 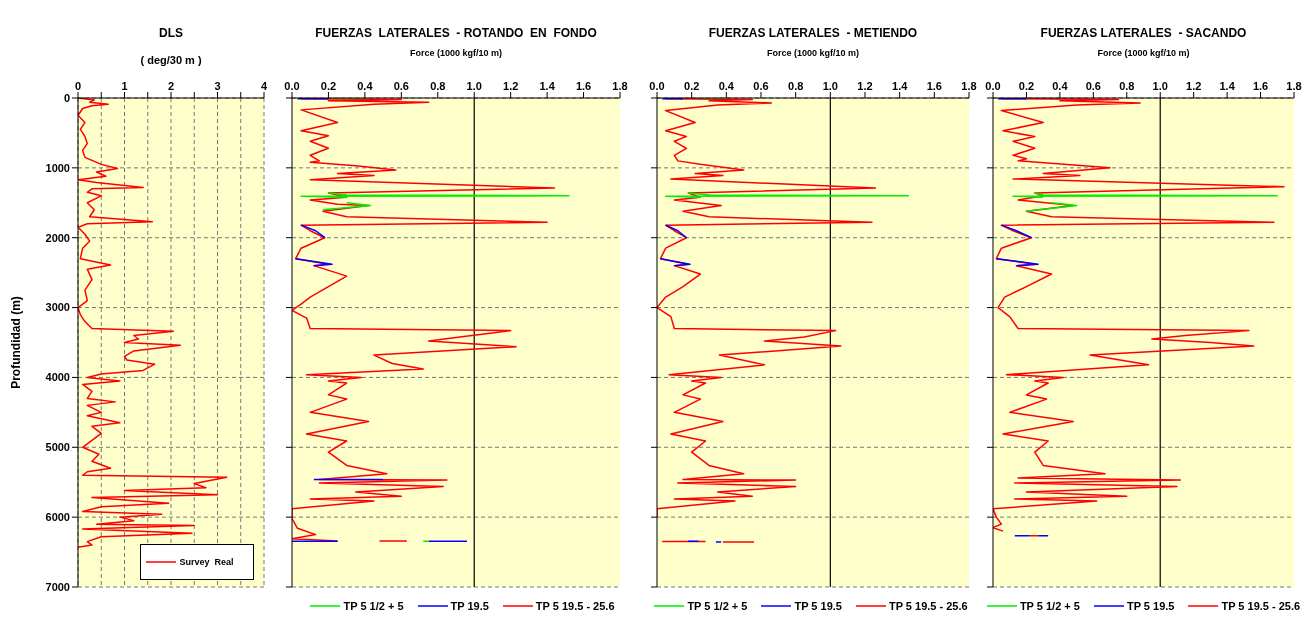 What do you see at coordinates (124, 86) in the screenshot?
I see `x-tick-label: 1` at bounding box center [124, 86].